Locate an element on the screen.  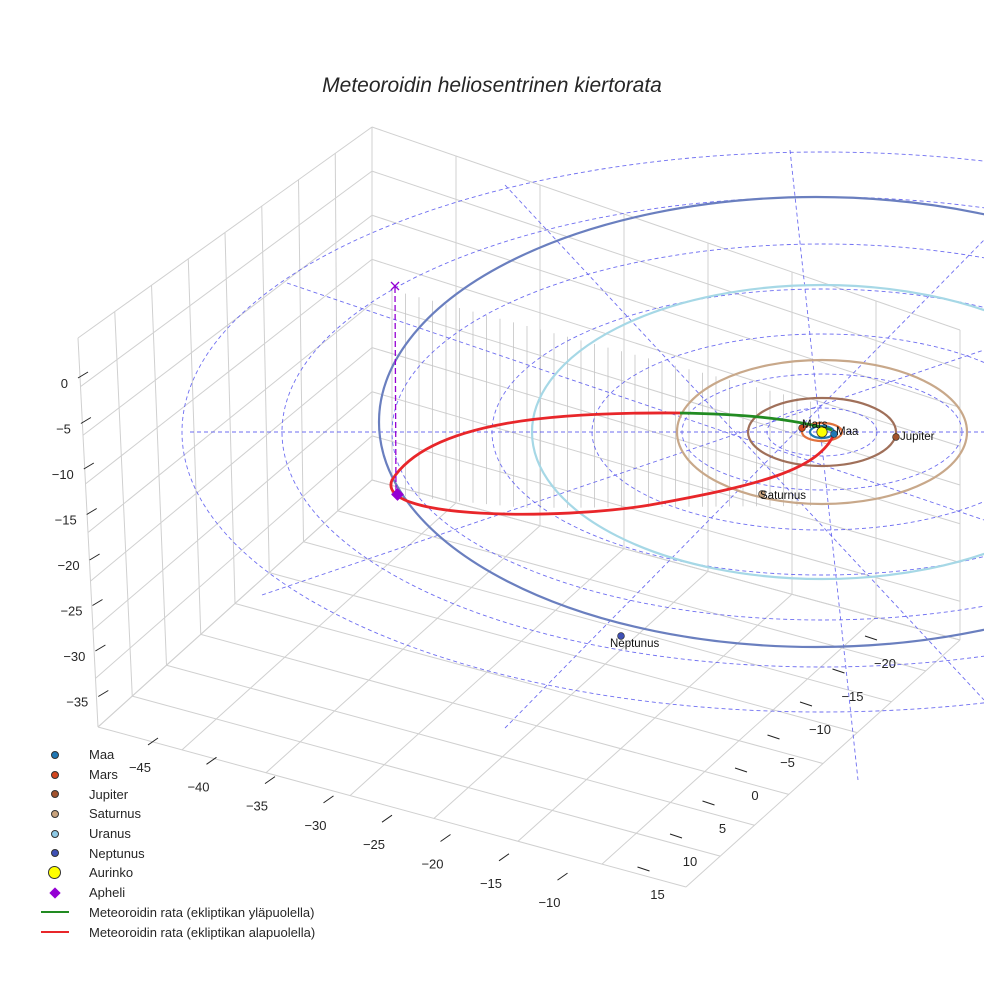
legend-label: Neptunus is located at coordinates (117, 853).